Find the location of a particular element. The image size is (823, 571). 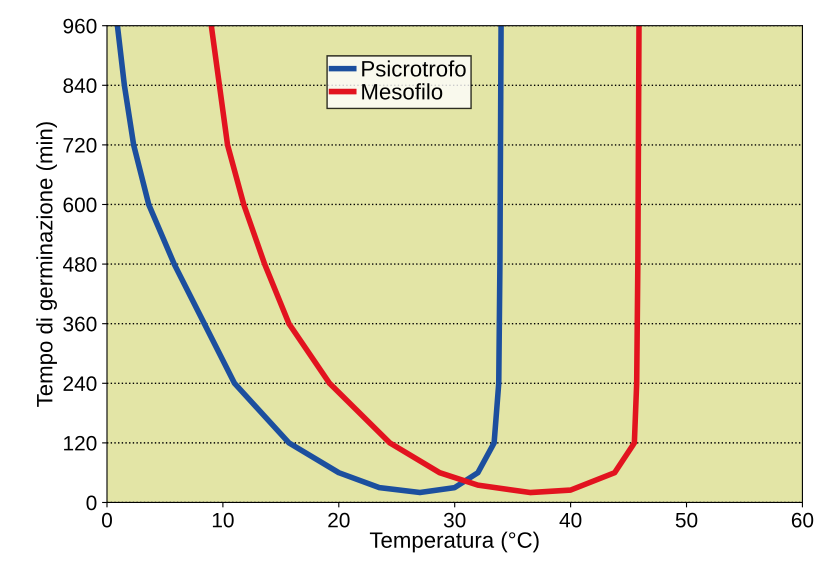

y-tick-label: 840 is located at coordinates (79, 86).